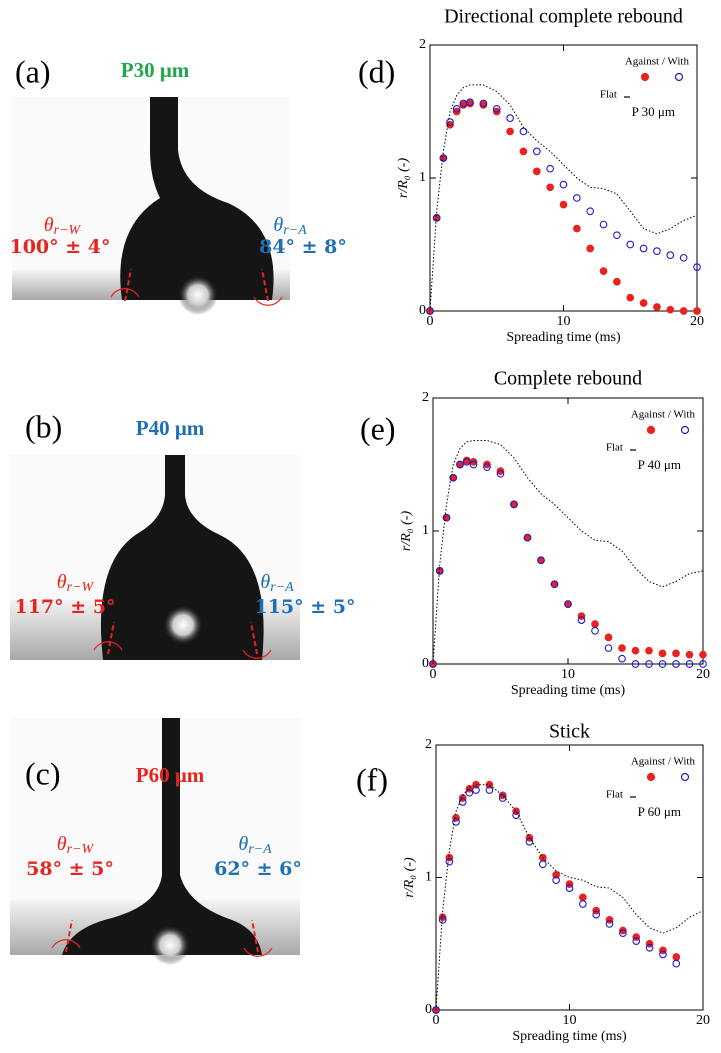 This screenshot has height=1053, width=721. Describe the element at coordinates (258, 869) in the screenshot. I see `angle-value: 62° ± 6°` at that location.